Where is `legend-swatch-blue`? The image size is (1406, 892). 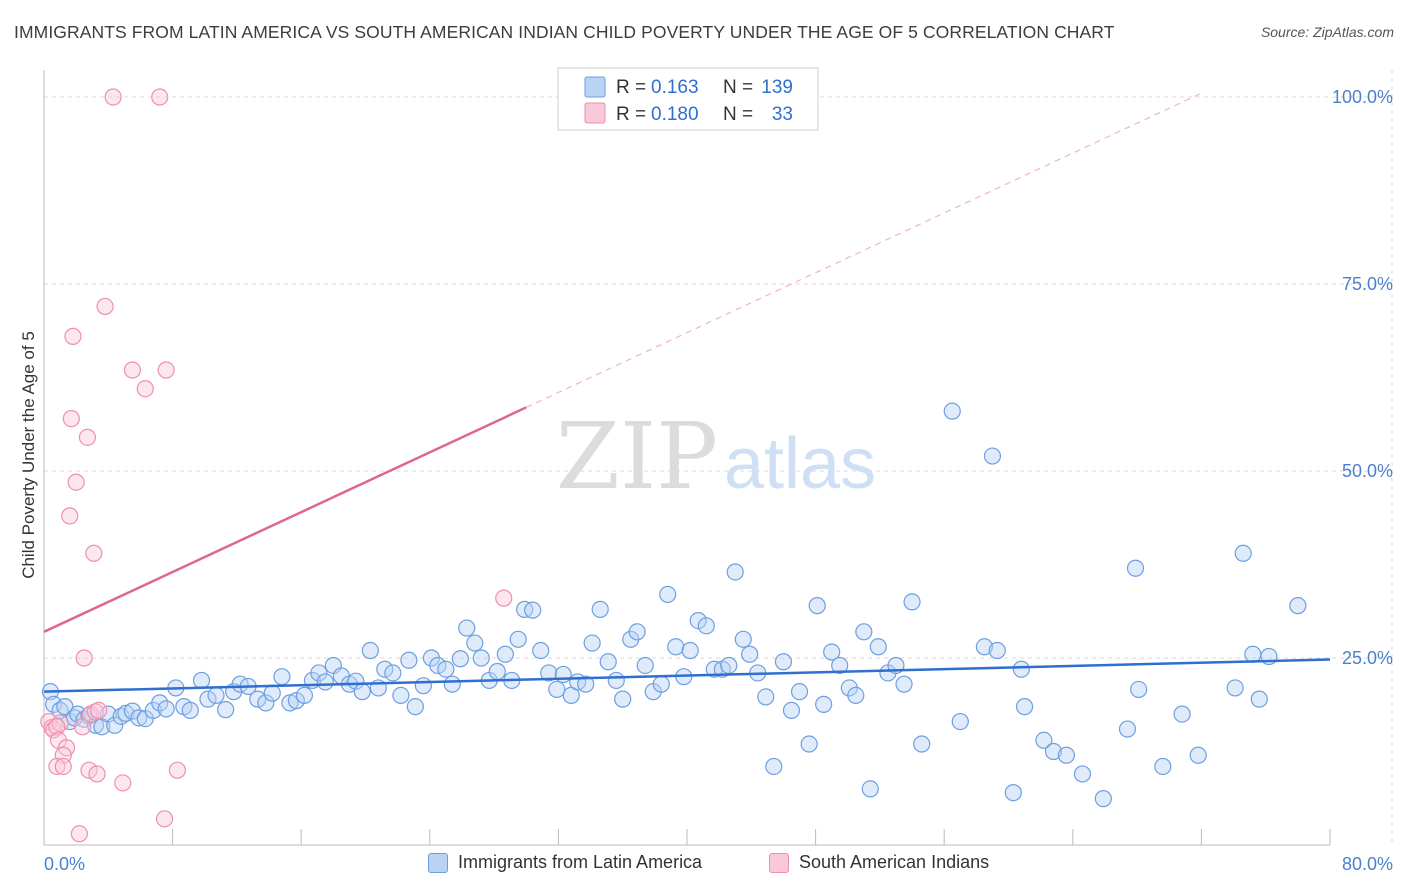 legend-swatch-blue is located at coordinates (595, 87).